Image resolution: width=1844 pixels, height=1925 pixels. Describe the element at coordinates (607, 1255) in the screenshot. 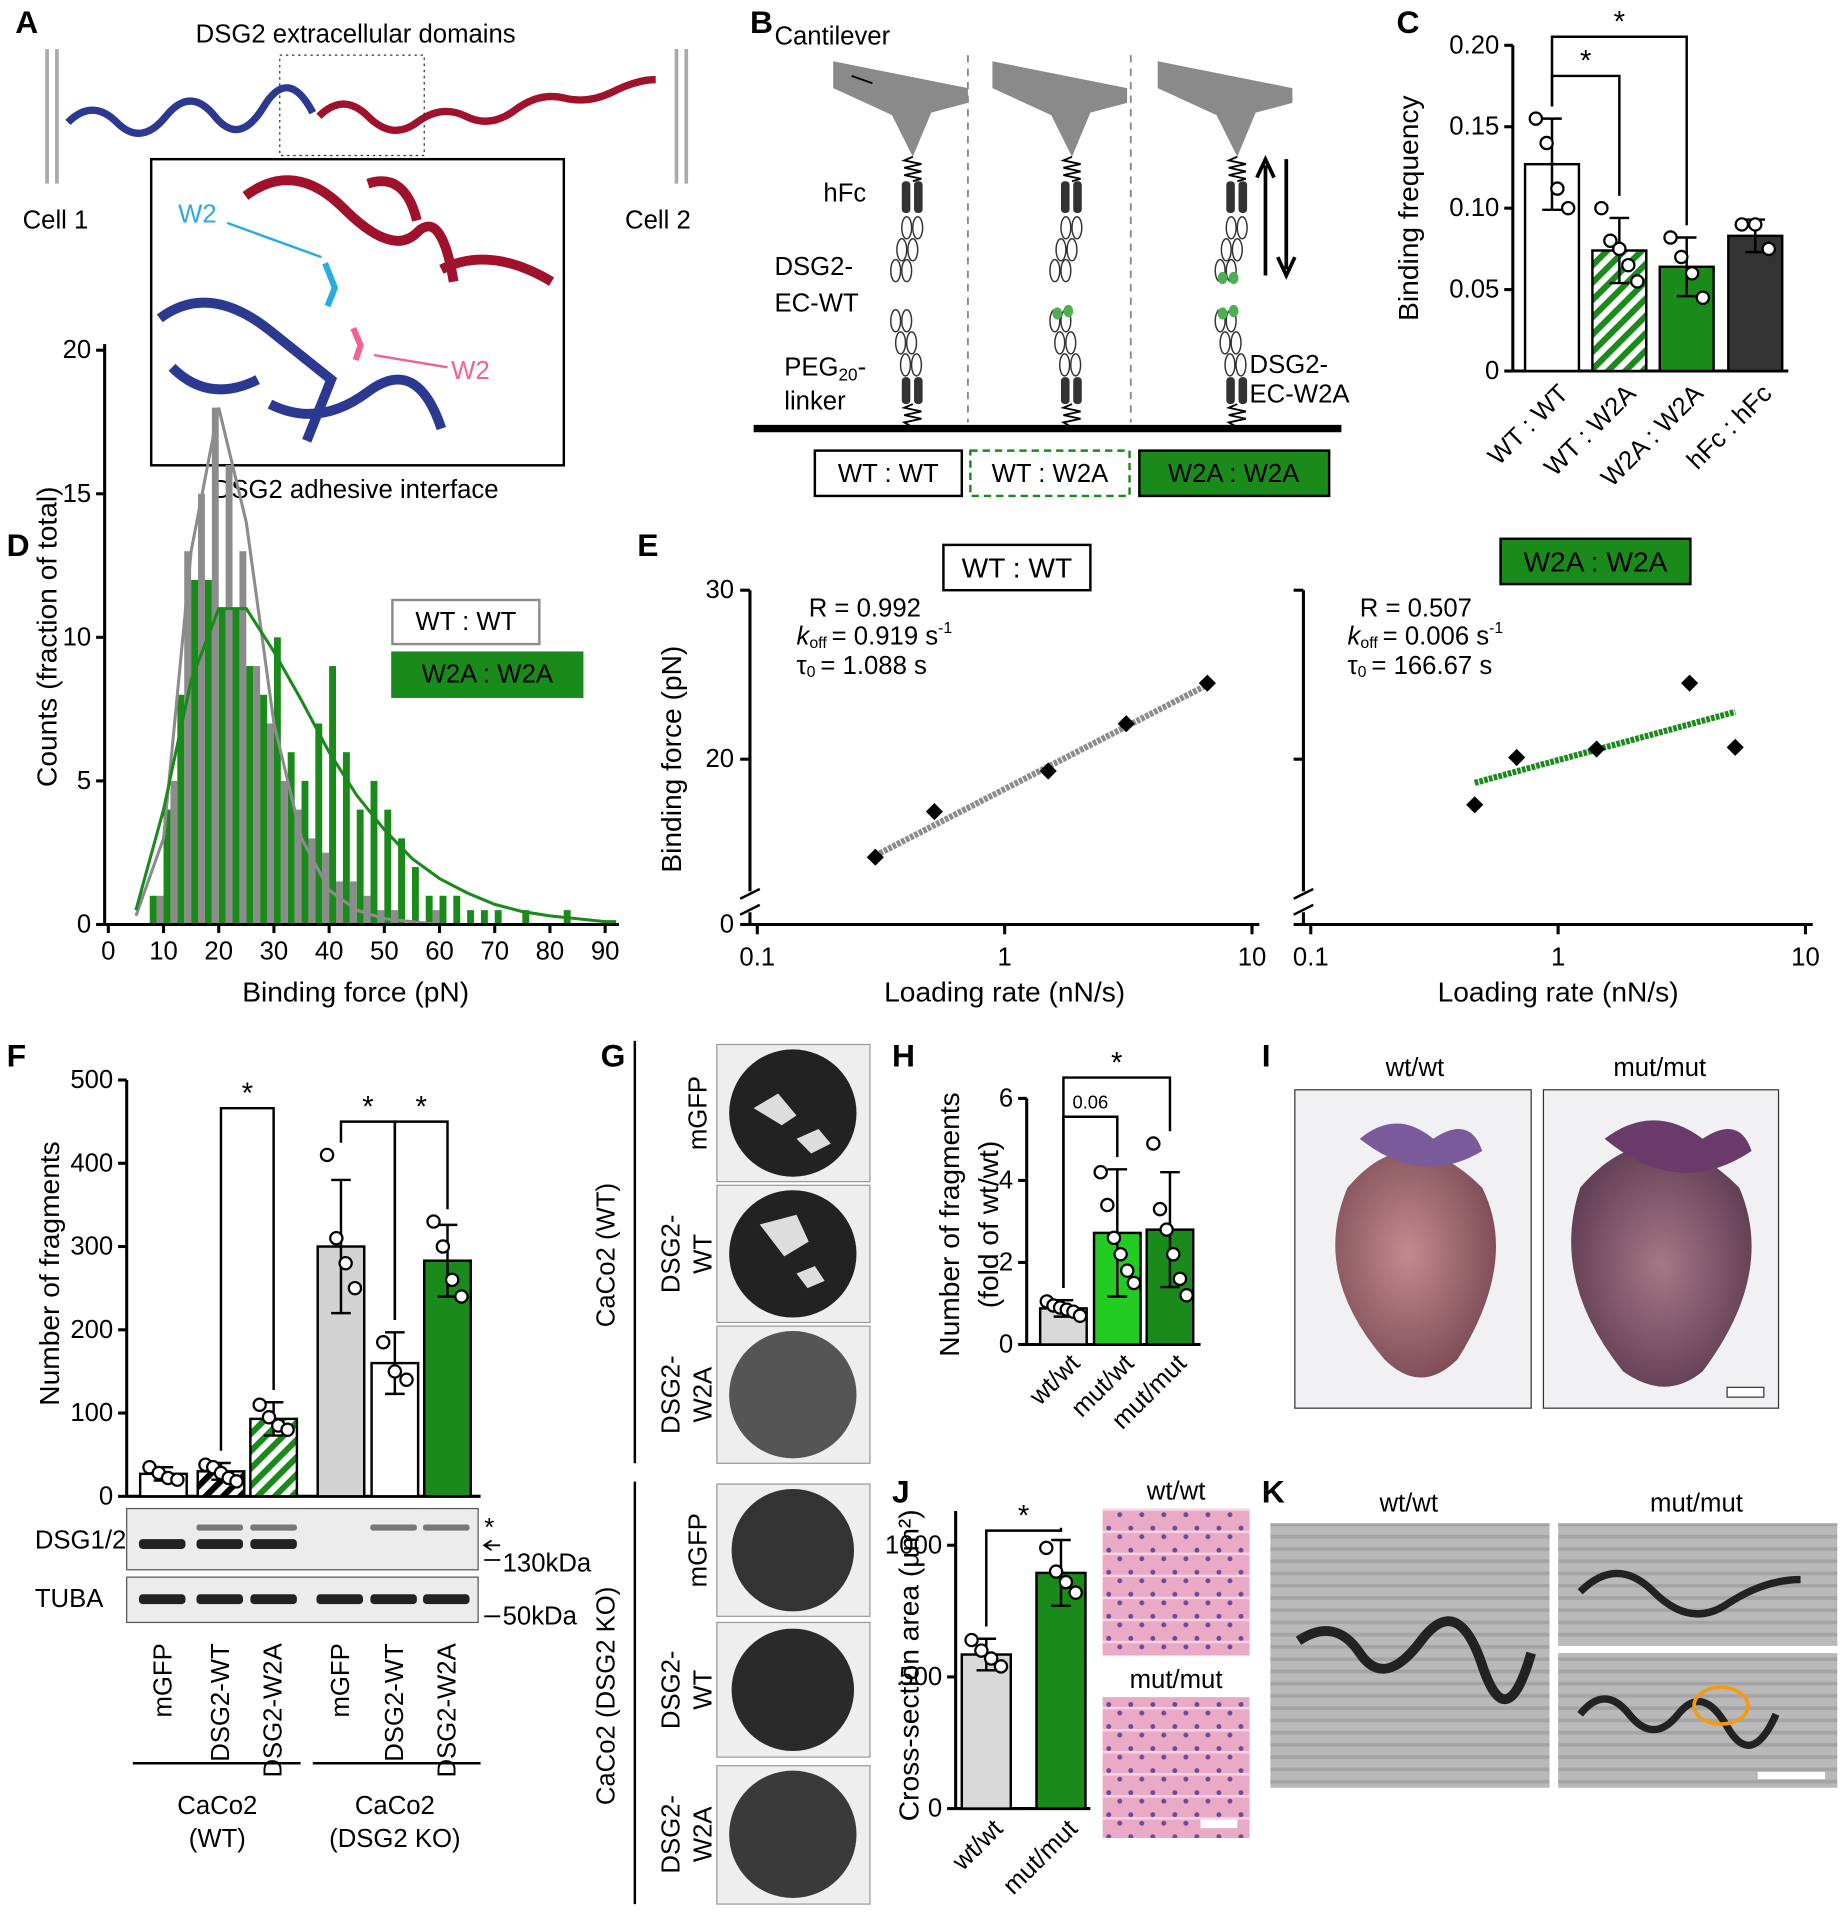

I see `group-label: CaCo2 (WT)` at that location.